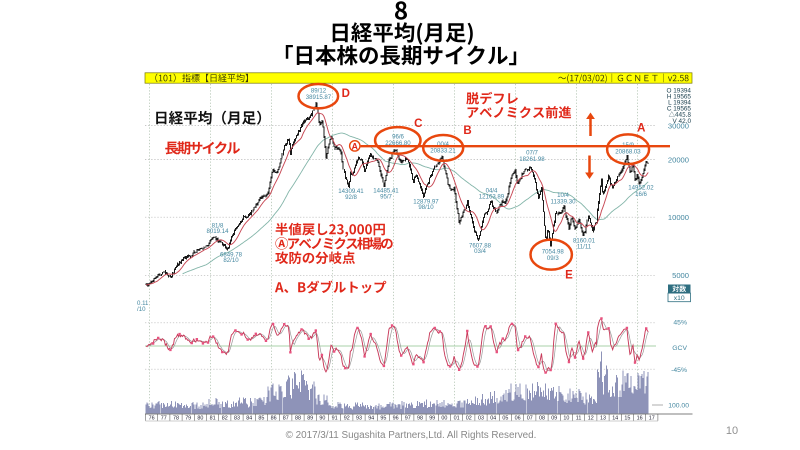  I want to click on svg-text: 0.11, so click(143, 303).